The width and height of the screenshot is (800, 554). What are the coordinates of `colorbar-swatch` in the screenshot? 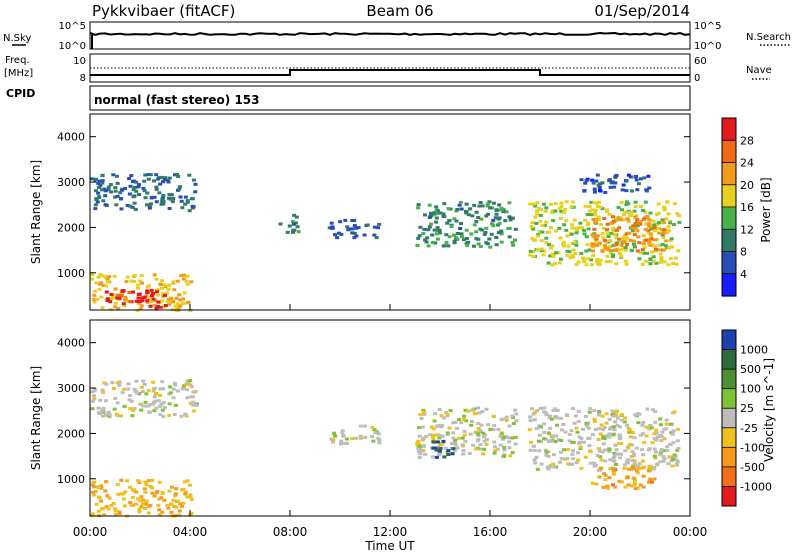 It's located at (729, 285).